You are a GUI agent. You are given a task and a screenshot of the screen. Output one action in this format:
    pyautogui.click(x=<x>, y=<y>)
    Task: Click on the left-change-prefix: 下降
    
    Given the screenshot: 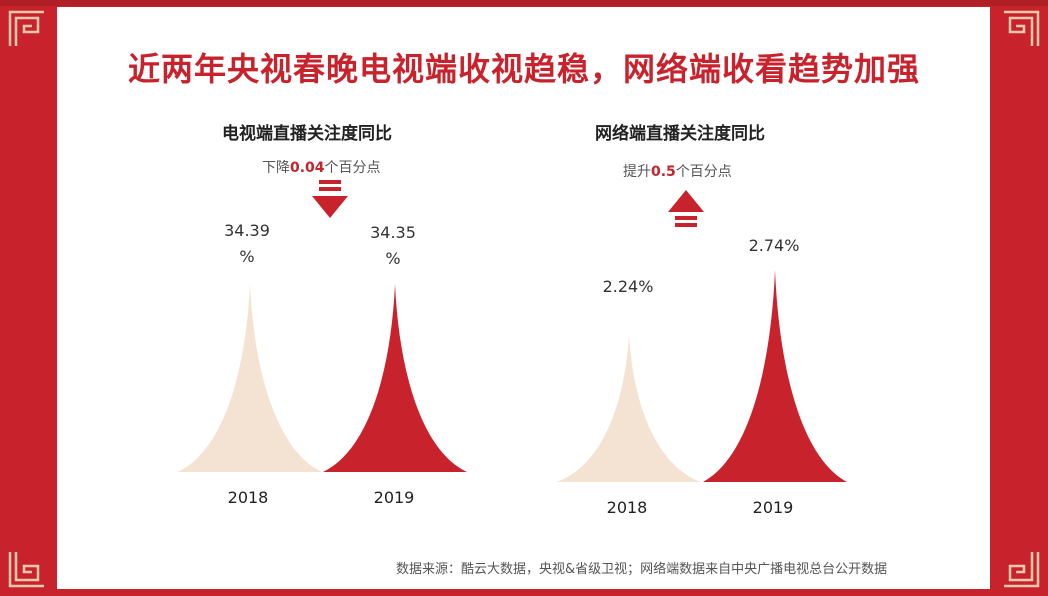 What is the action you would take?
    pyautogui.click(x=276, y=168)
    